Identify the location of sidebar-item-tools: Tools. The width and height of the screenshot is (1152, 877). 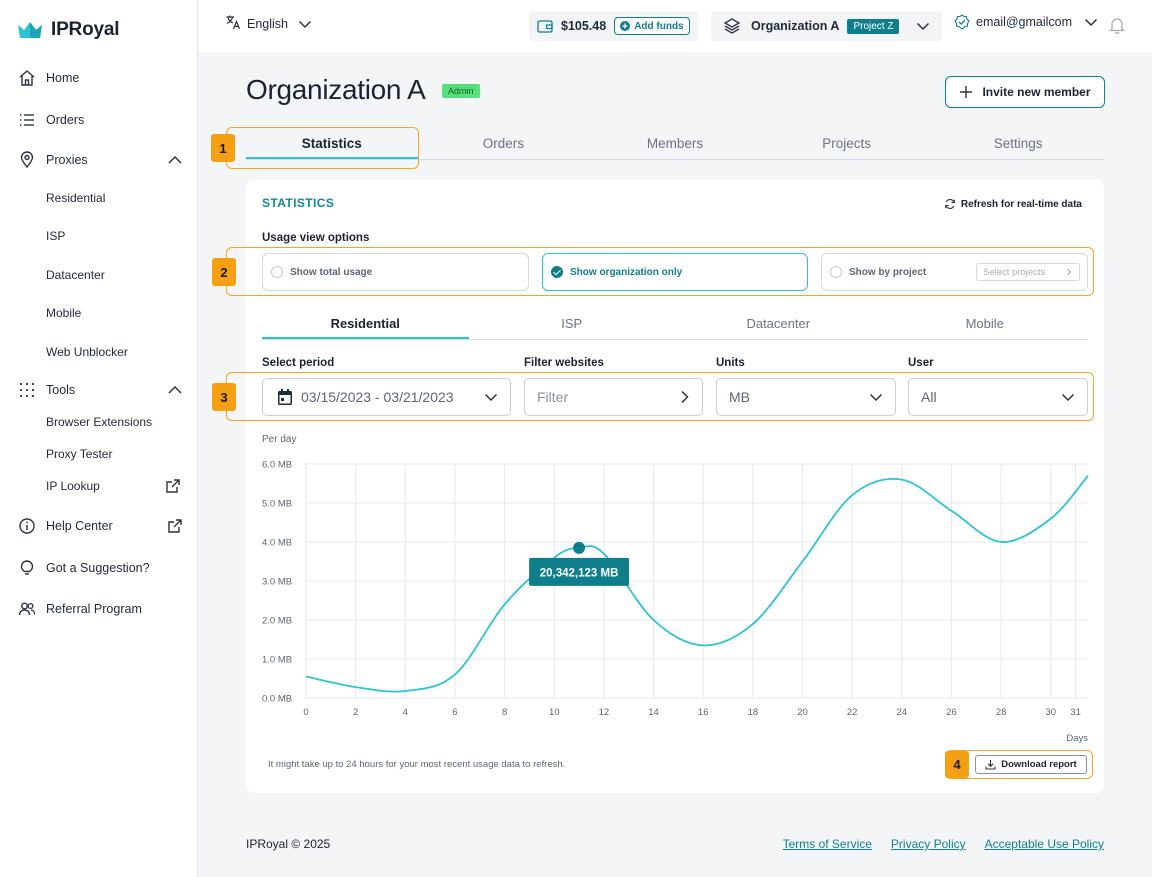
(100, 390).